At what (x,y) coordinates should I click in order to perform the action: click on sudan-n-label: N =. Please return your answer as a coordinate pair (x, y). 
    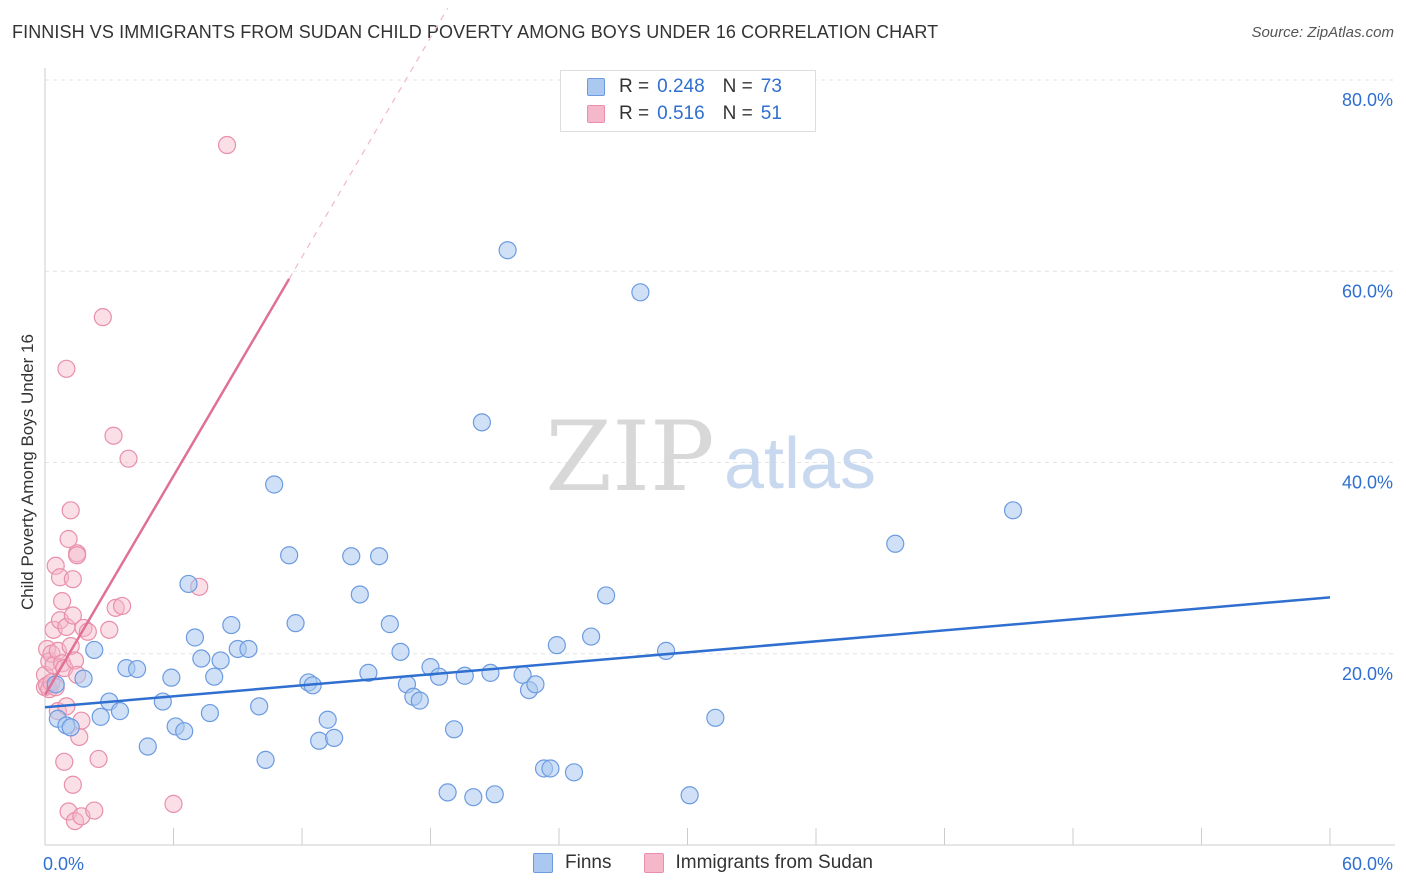
    Looking at the image, I should click on (737, 113).